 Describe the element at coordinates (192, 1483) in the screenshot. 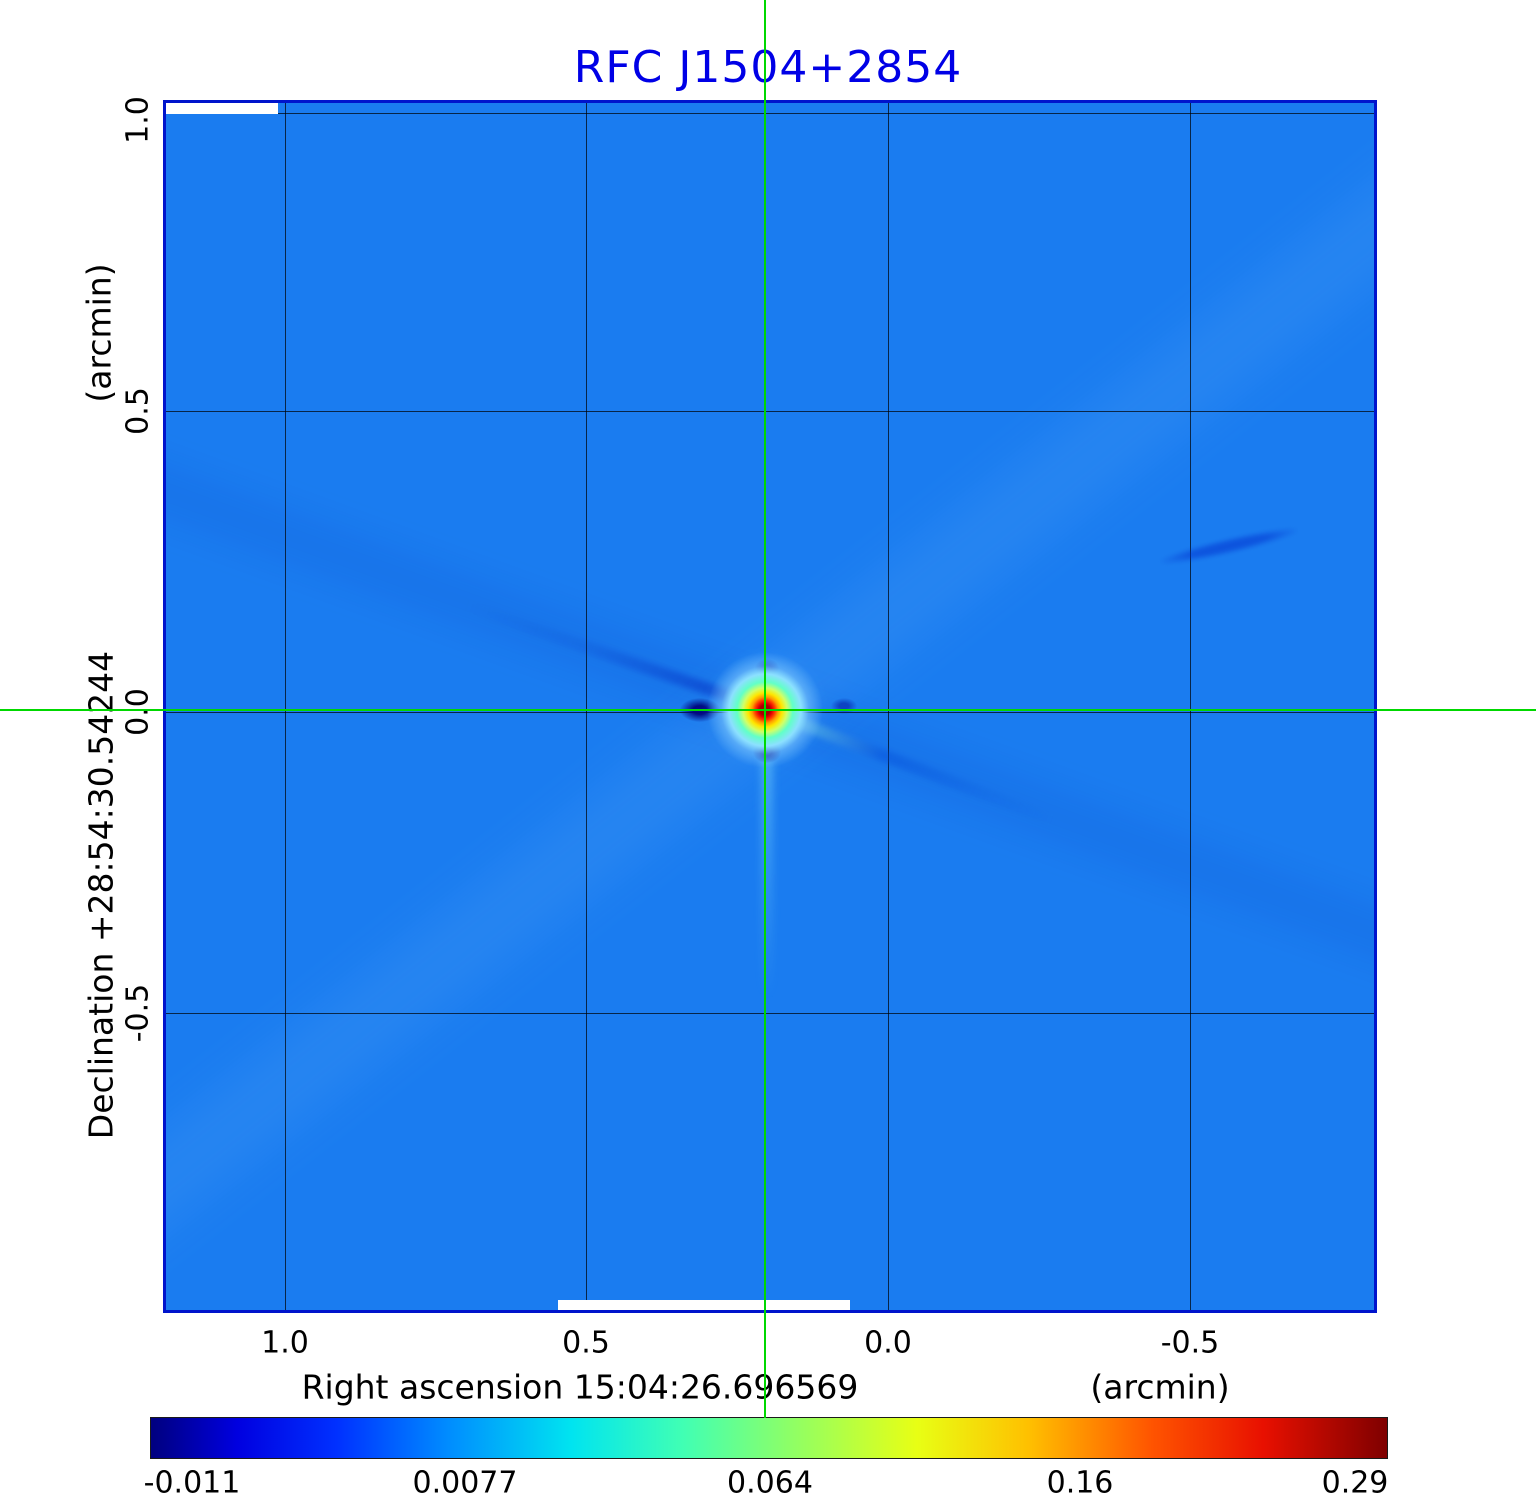

I see `colorbar-tick-0: -0.011` at that location.